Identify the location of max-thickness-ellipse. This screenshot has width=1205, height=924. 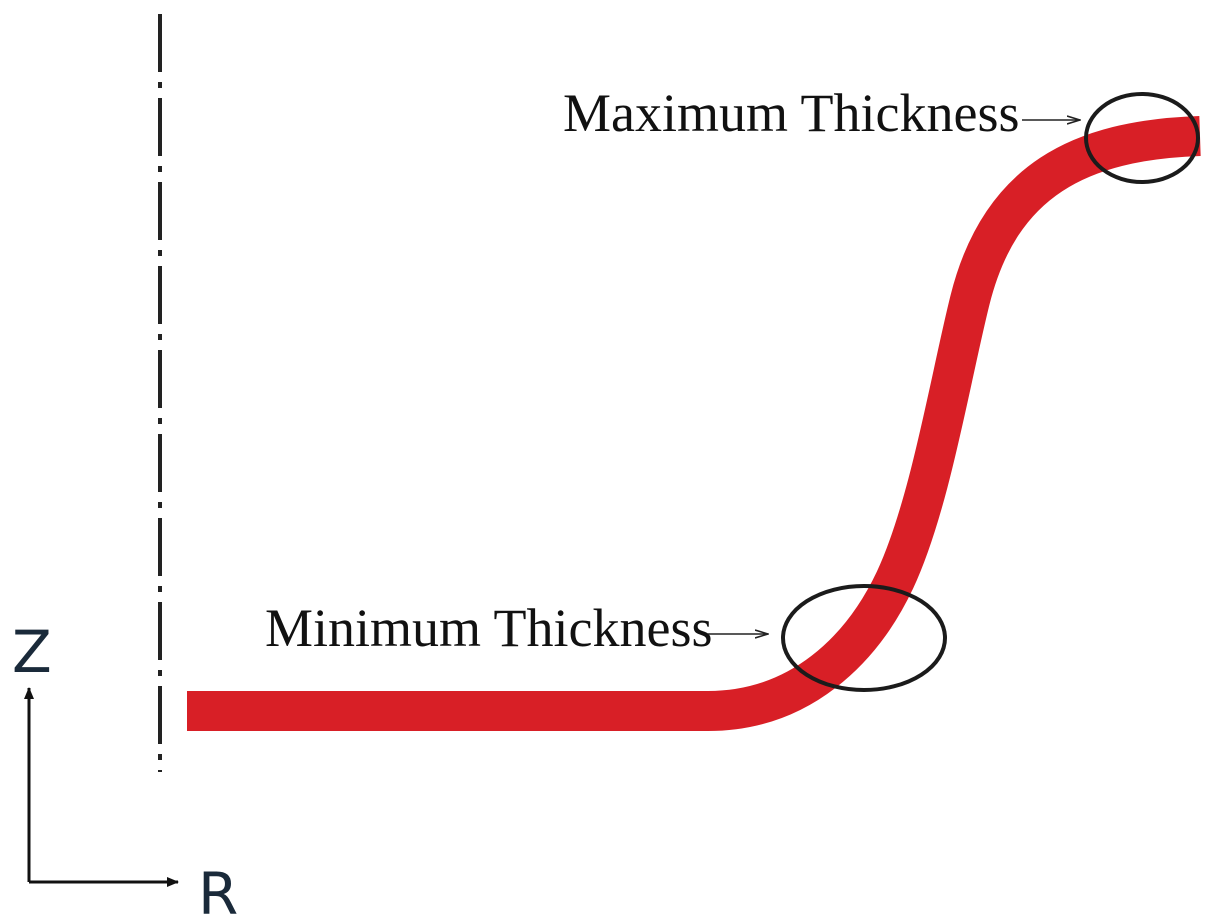
(1142, 138).